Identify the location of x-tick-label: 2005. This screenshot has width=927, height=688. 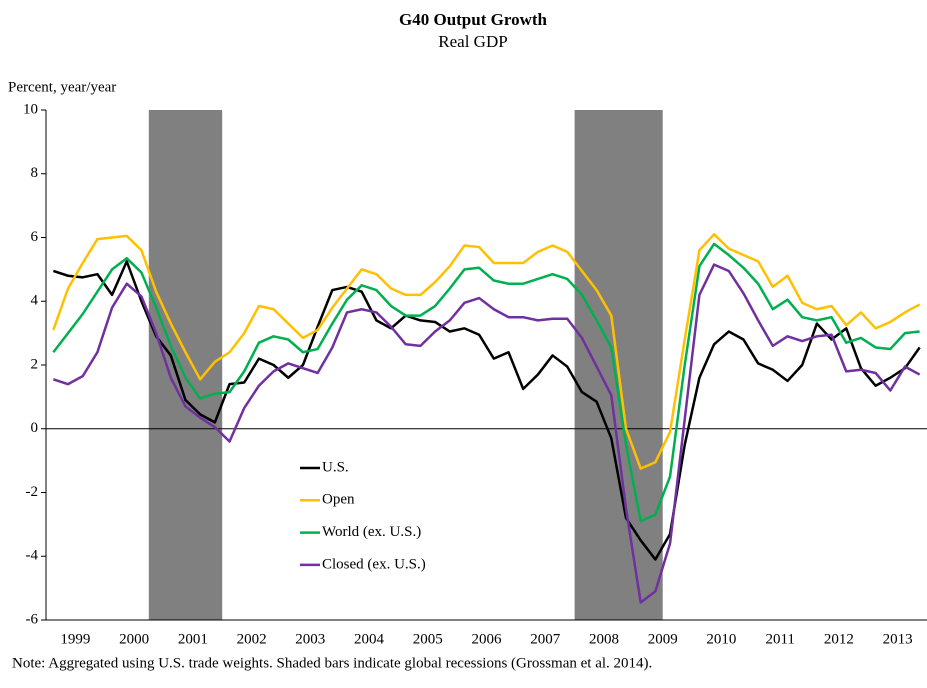
(428, 639).